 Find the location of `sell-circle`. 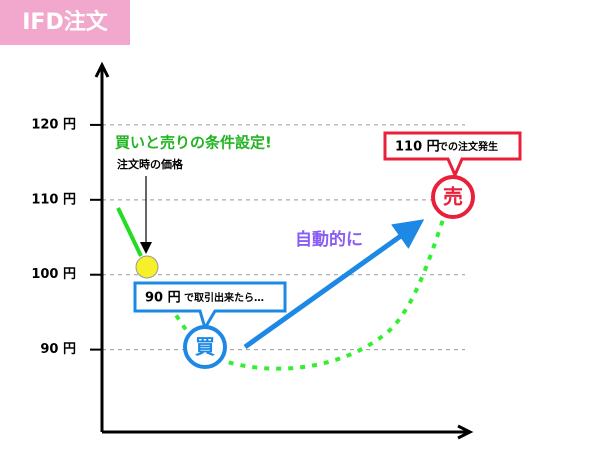

sell-circle is located at coordinates (453, 197).